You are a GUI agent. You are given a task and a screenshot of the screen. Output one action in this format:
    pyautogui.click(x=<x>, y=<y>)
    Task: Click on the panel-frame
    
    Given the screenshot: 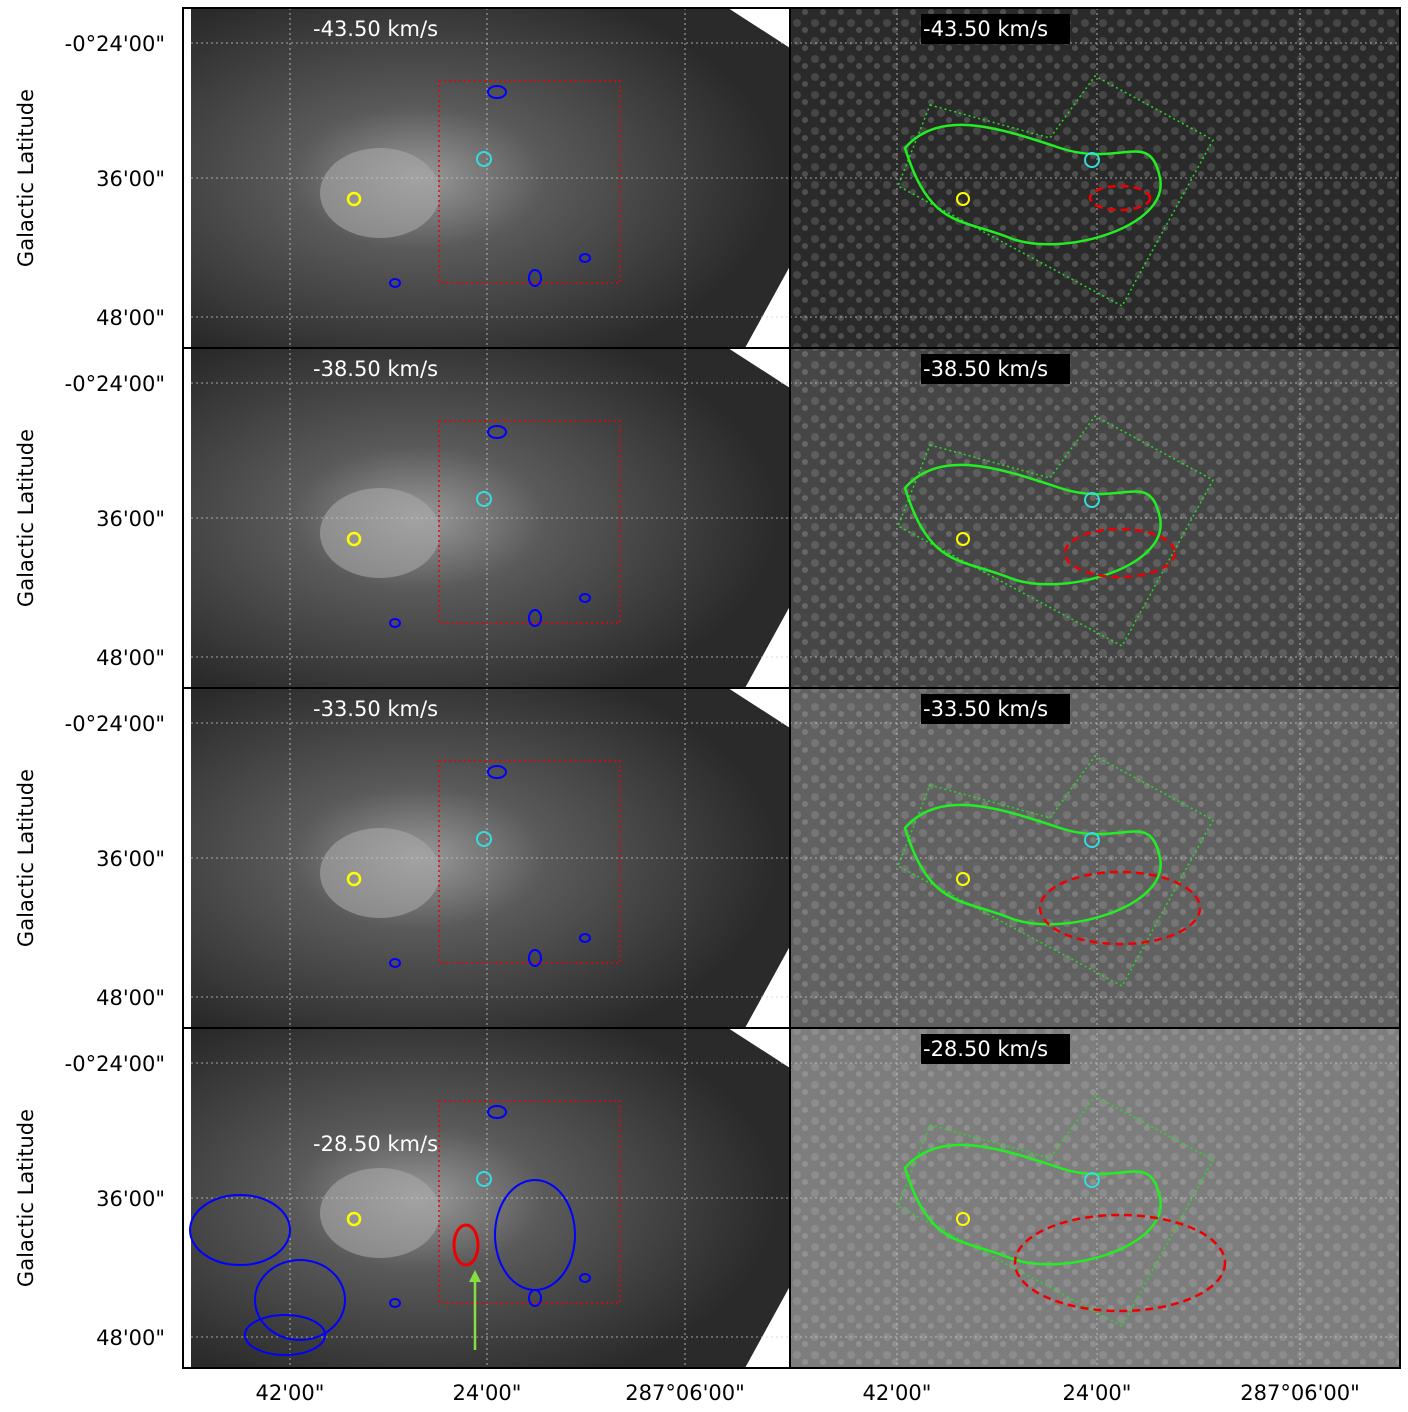 What is the action you would take?
    pyautogui.click(x=1095, y=1198)
    